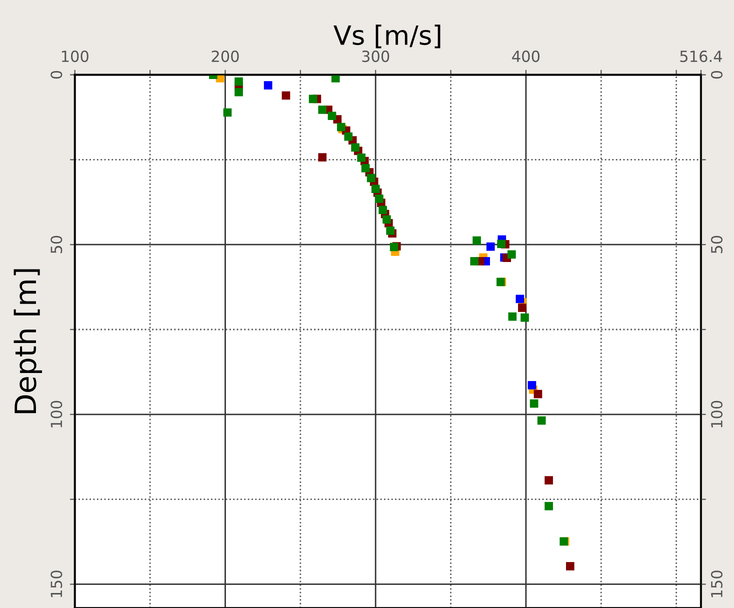  I want to click on y-tick-label: 0, so click(56, 74).